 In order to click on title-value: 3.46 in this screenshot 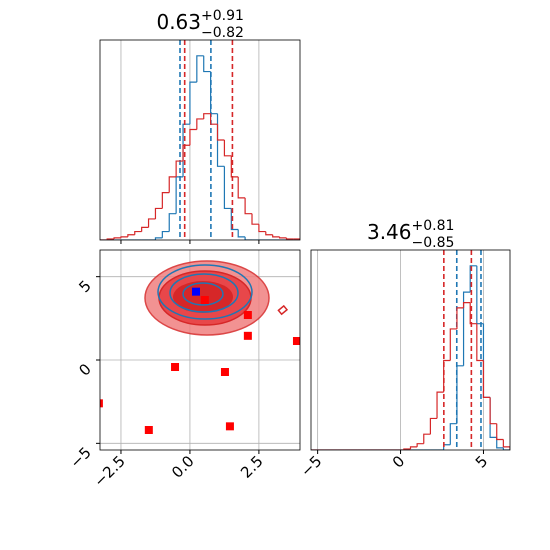, I will do `click(389, 232)`.